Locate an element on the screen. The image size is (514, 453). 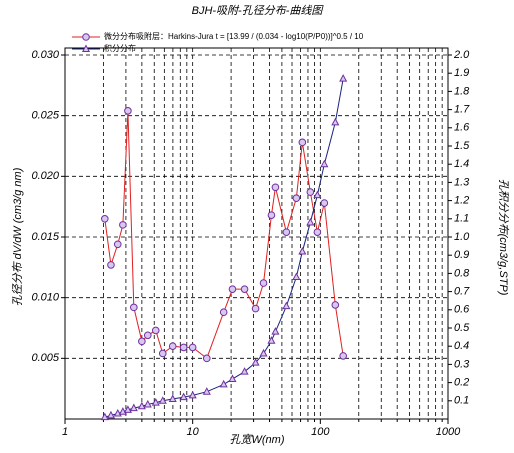
x-tick-label: 1000 is located at coordinates (448, 432).